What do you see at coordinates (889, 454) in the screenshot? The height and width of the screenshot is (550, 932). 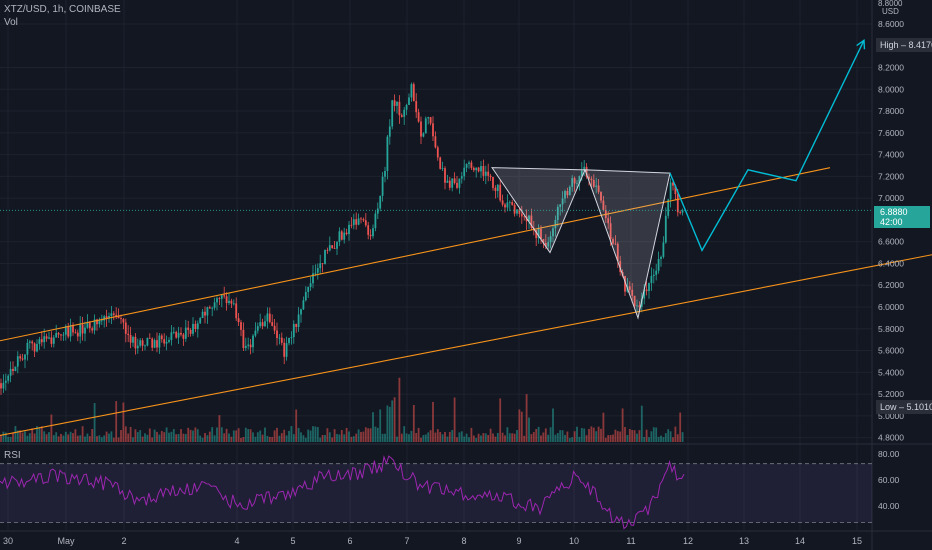 I see `rsi-tick-label: 80.00` at bounding box center [889, 454].